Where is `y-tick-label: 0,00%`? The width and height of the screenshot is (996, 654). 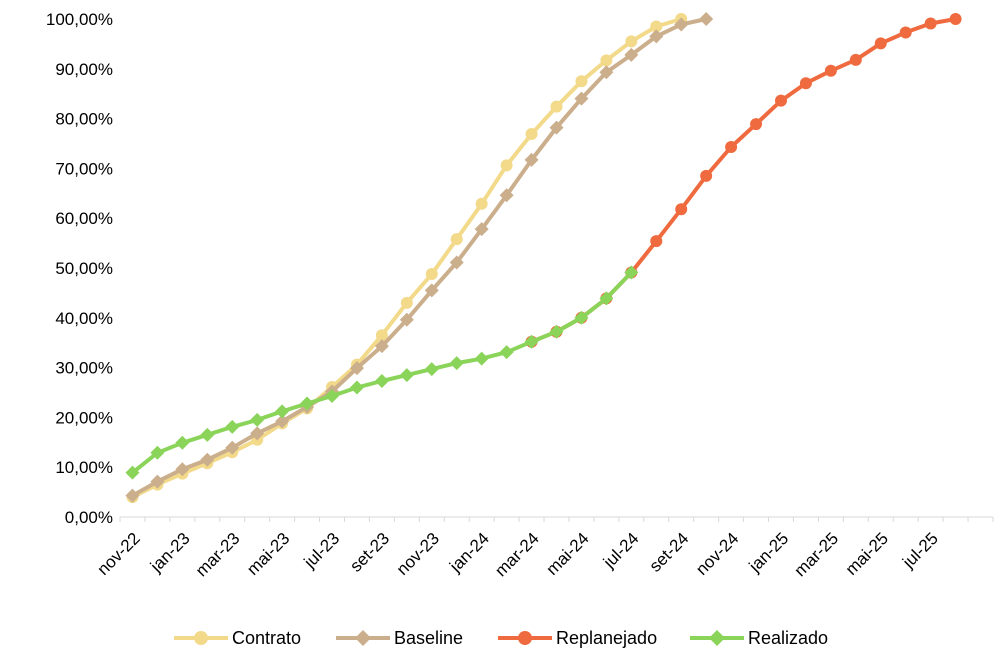
y-tick-label: 0,00% is located at coordinates (89, 517).